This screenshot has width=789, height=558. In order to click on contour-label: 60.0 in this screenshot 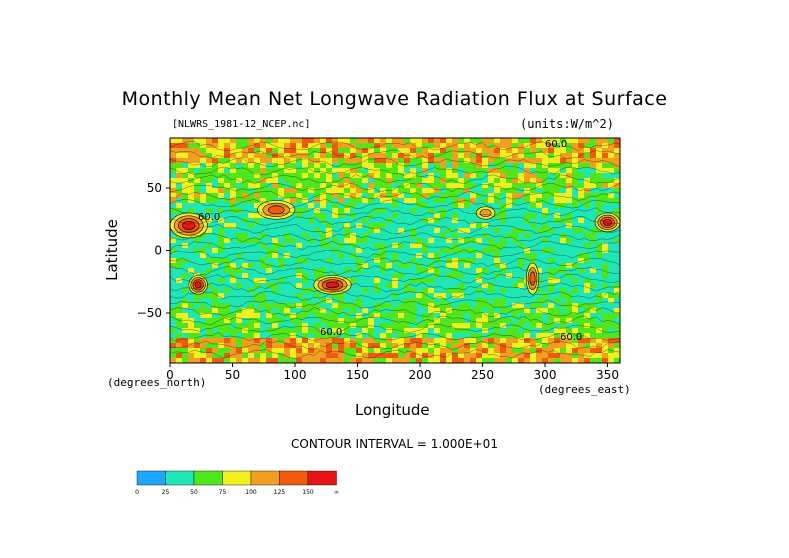, I will do `click(331, 332)`.